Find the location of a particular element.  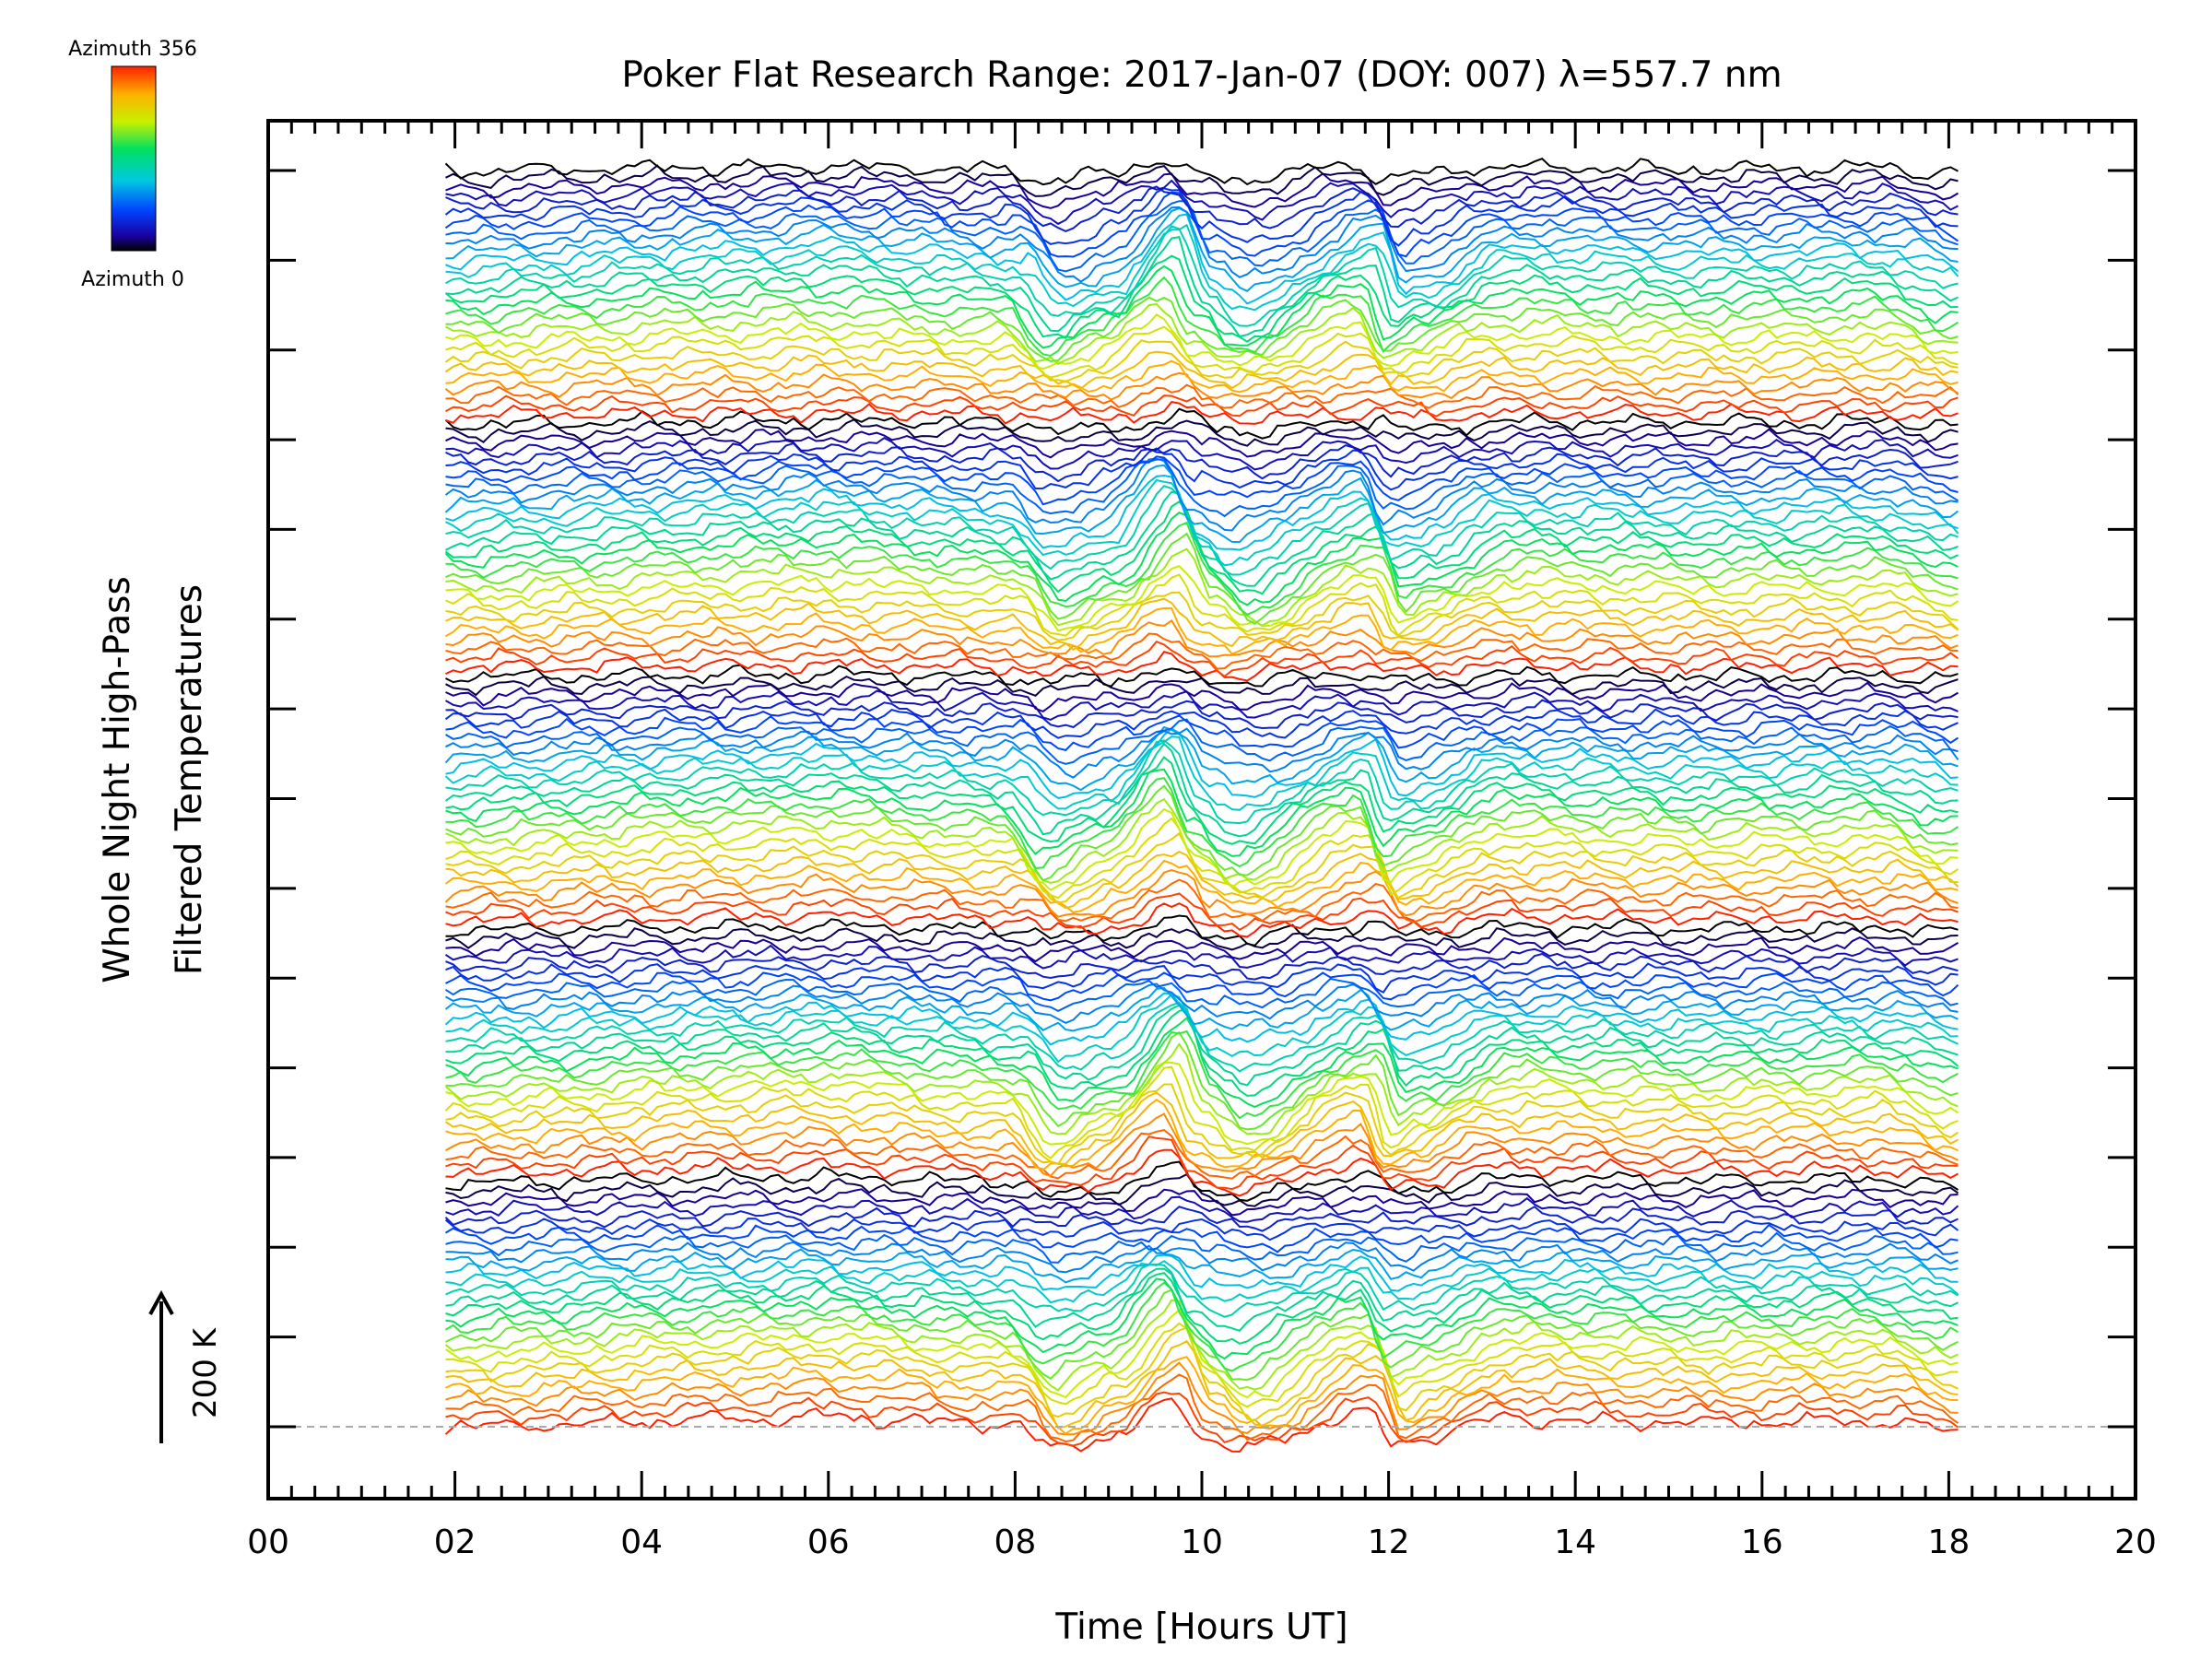

x-tick-label: 16 is located at coordinates (1762, 1542).